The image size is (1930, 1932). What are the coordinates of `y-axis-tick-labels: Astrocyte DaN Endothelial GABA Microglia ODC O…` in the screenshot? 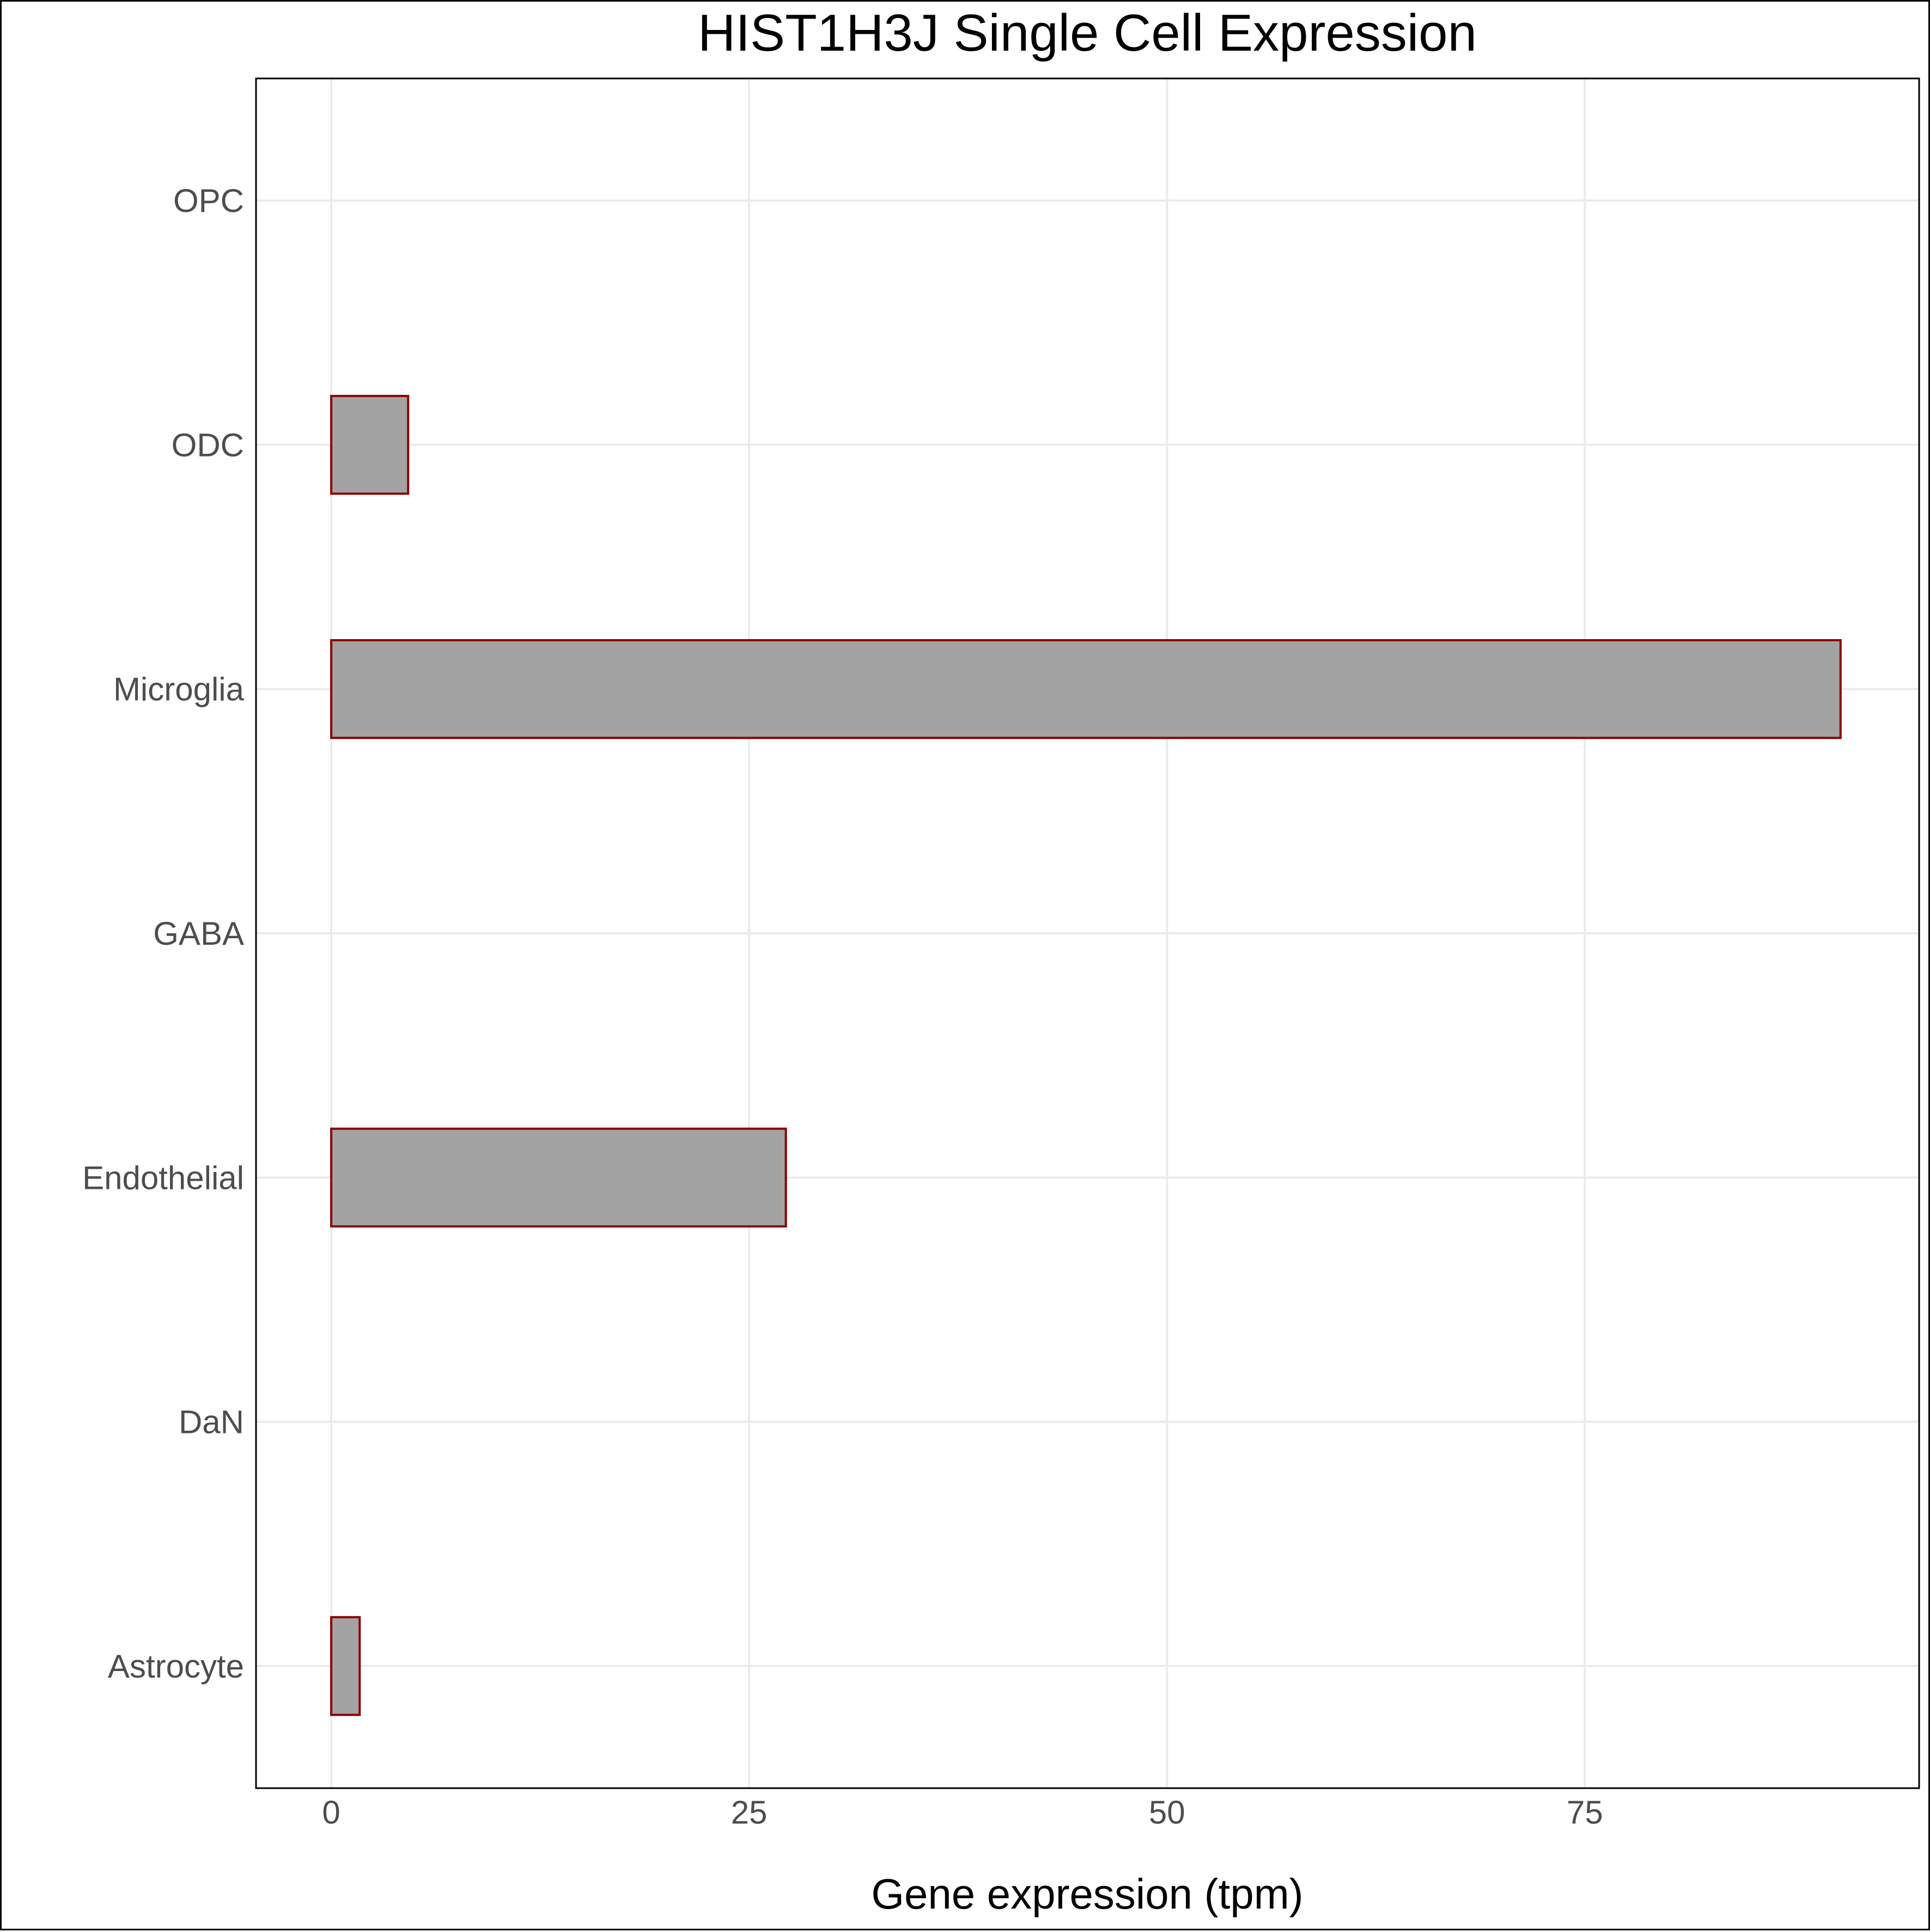 It's located at (163, 934).